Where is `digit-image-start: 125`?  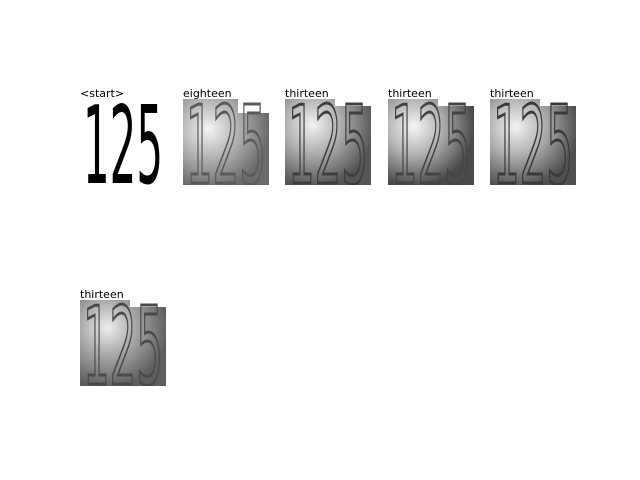
digit-image-start: 125 is located at coordinates (123, 142).